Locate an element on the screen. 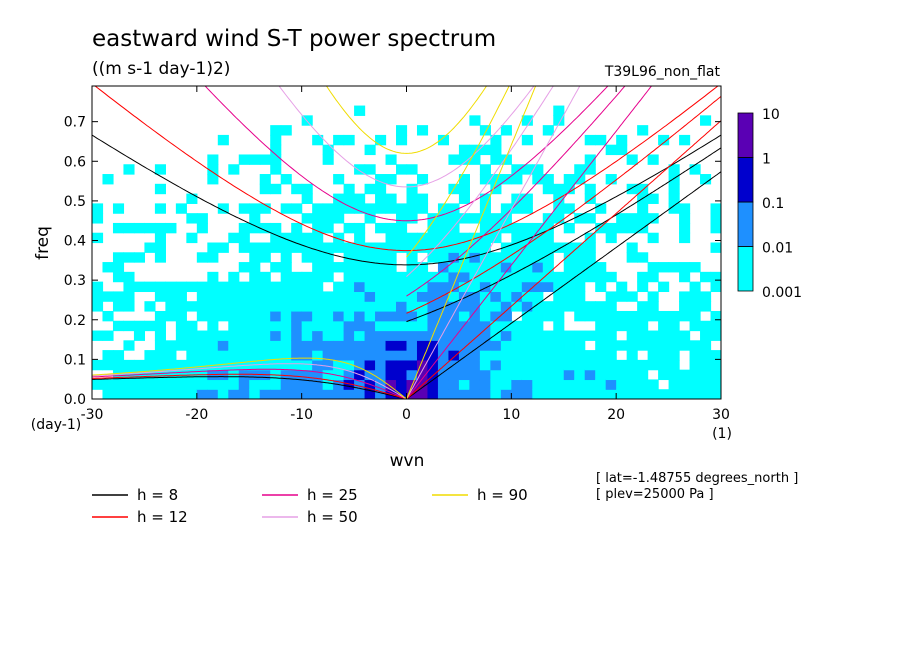 This screenshot has width=904, height=654. chart-title: eastward wind S-T power spectrum is located at coordinates (294, 39).